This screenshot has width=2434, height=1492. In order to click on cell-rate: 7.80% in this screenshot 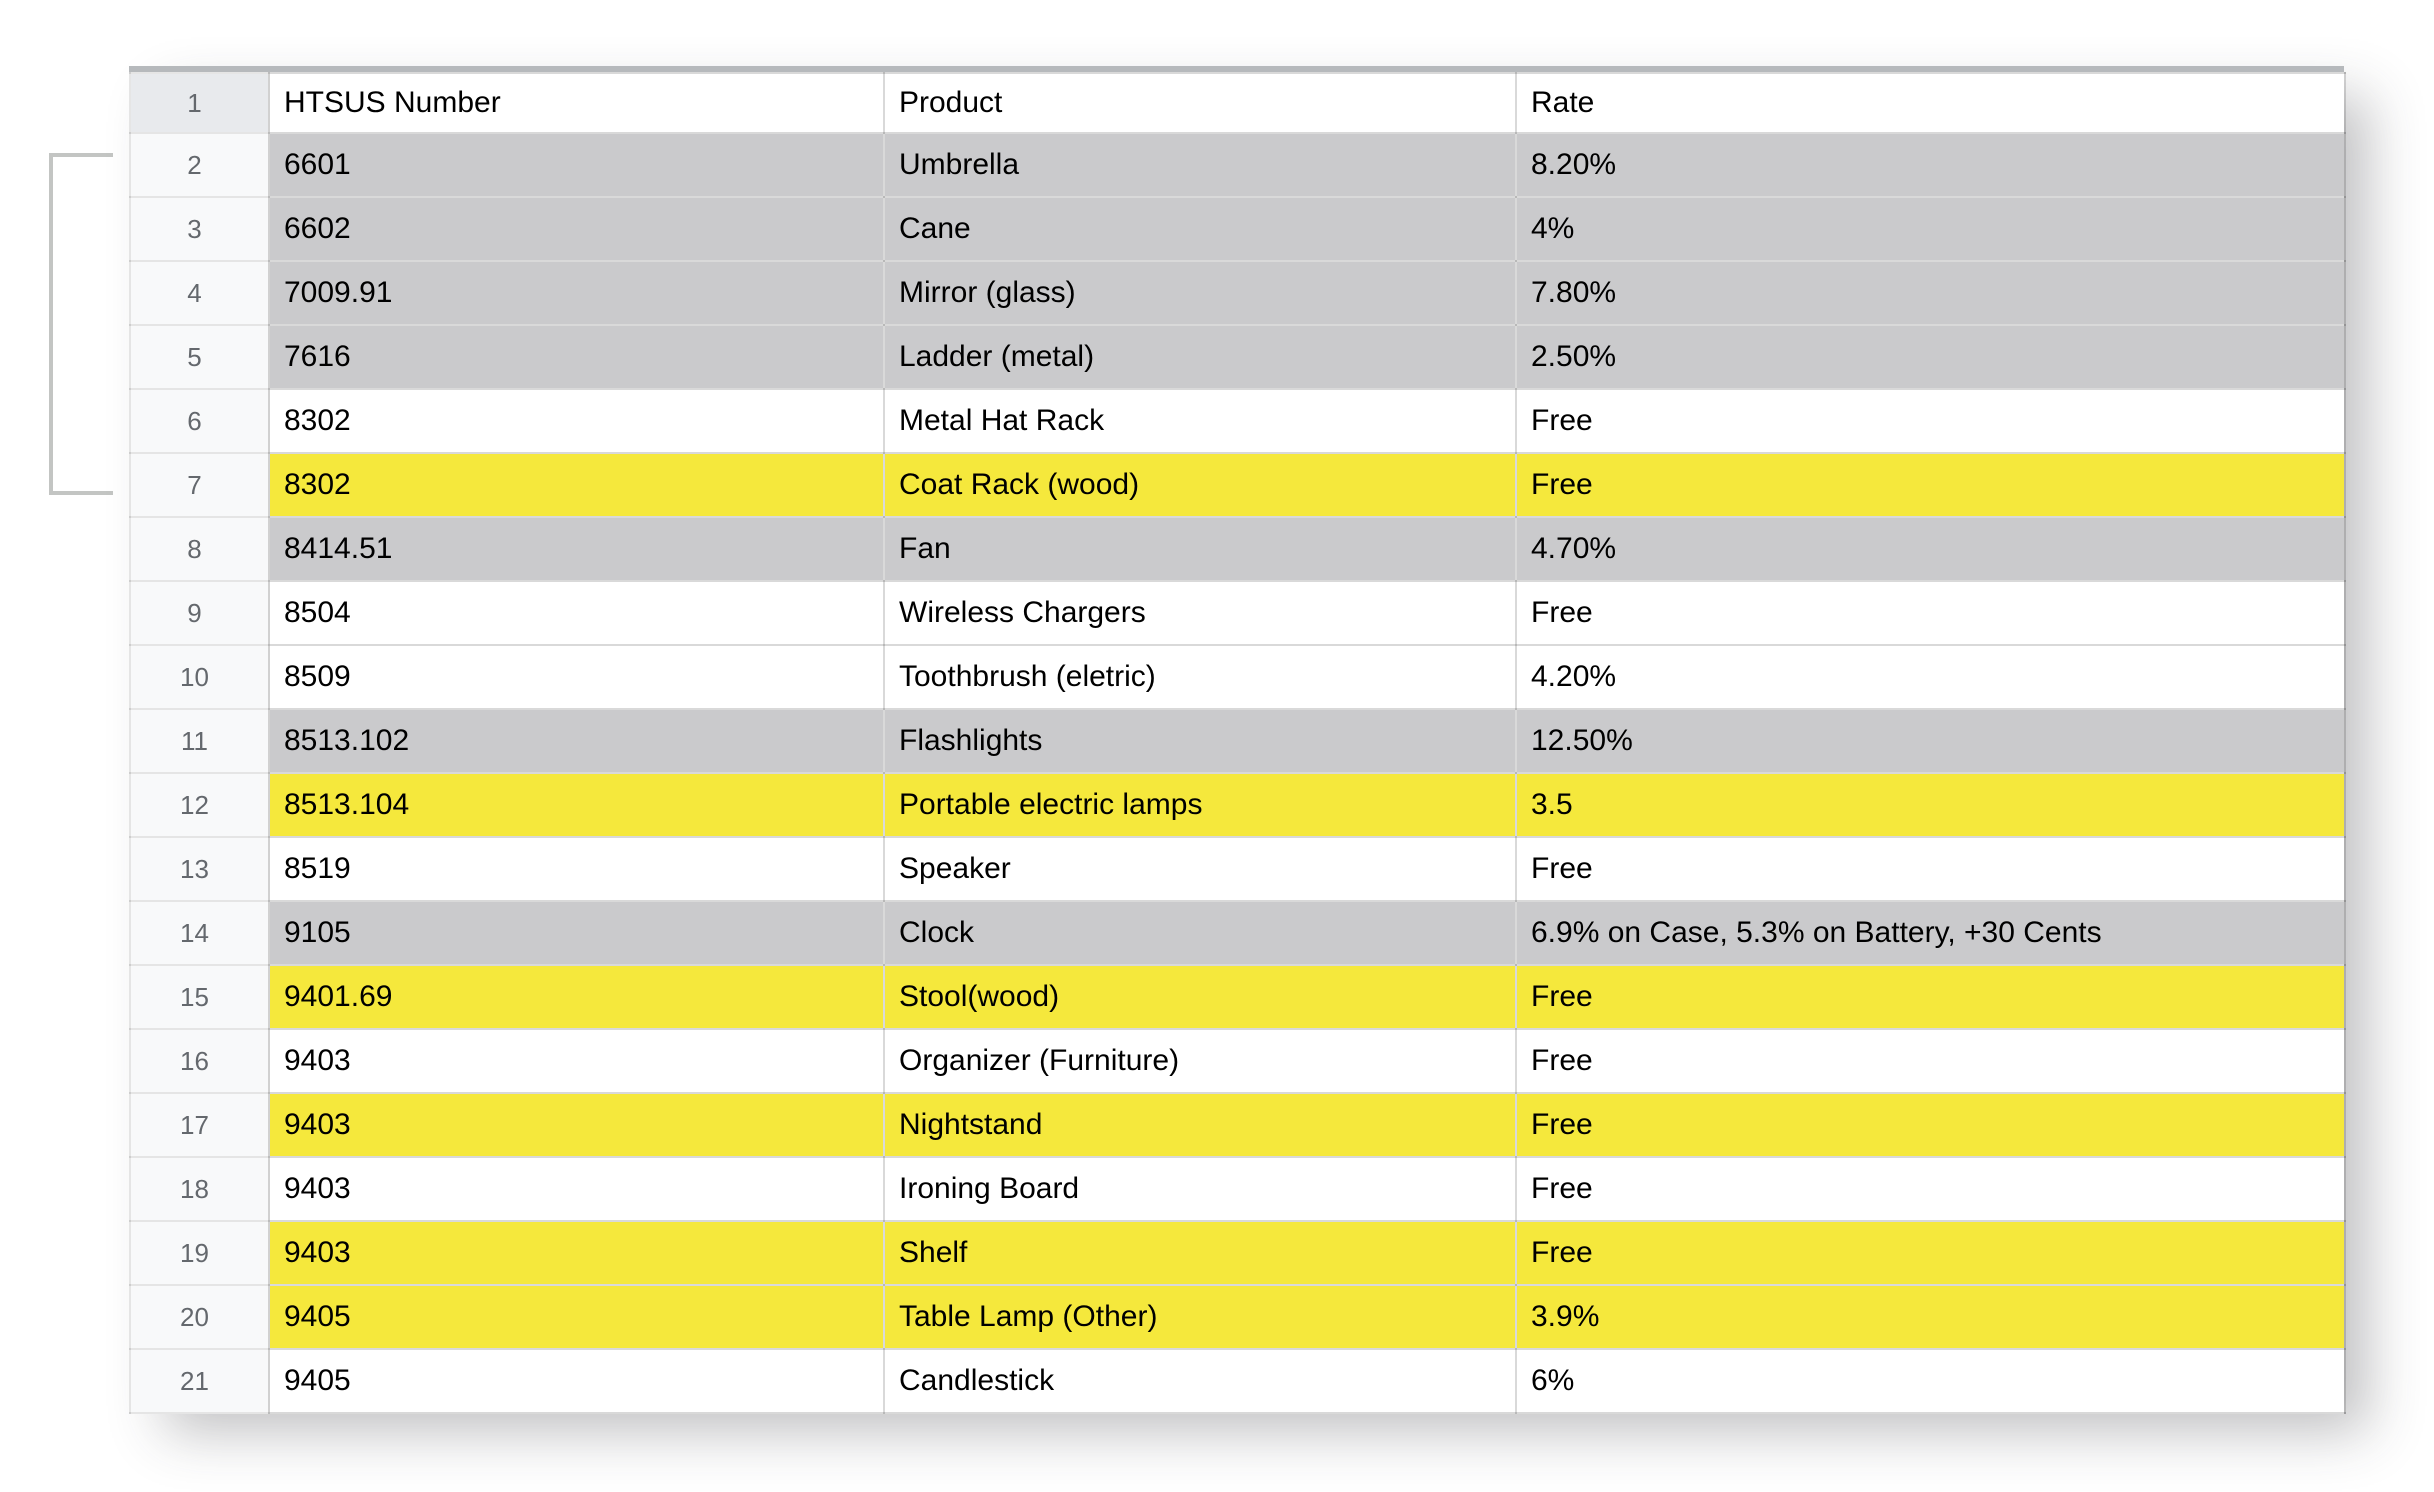, I will do `click(1930, 293)`.